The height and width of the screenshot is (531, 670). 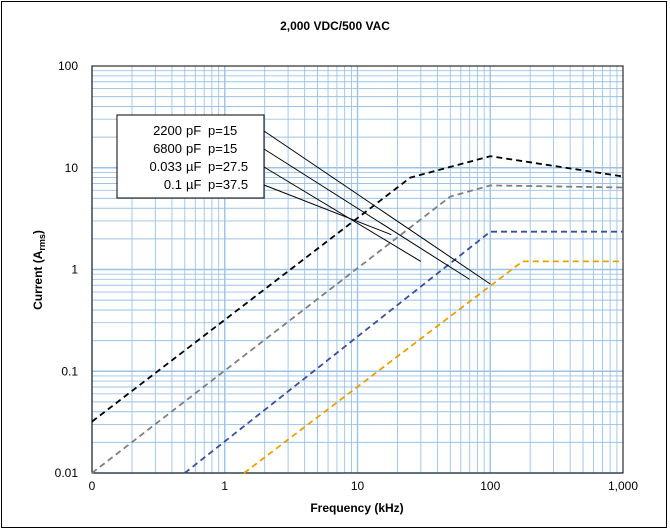 What do you see at coordinates (67, 473) in the screenshot?
I see `y-tick-label: 0.01` at bounding box center [67, 473].